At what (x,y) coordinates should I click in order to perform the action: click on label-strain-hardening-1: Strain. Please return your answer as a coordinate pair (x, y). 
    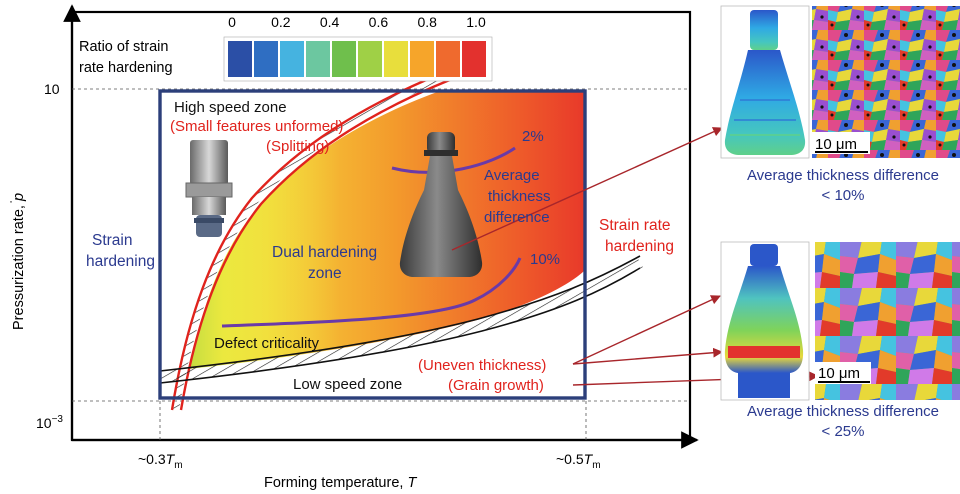
    Looking at the image, I should click on (112, 240).